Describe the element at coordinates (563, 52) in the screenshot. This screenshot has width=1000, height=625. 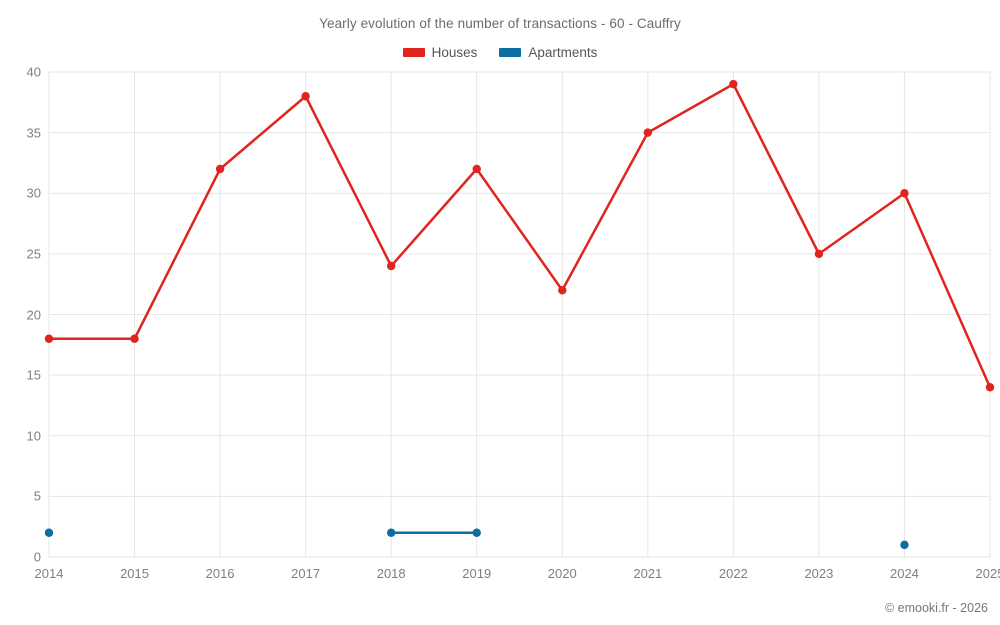
I see `legend-label-apartments: Apartments` at that location.